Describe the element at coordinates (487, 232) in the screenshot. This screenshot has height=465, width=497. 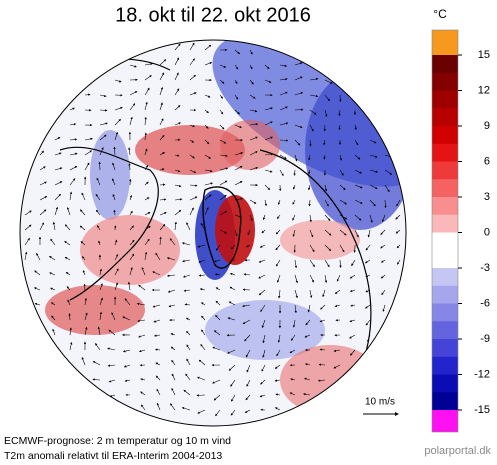
I see `colorbar-tick-label: 0` at that location.